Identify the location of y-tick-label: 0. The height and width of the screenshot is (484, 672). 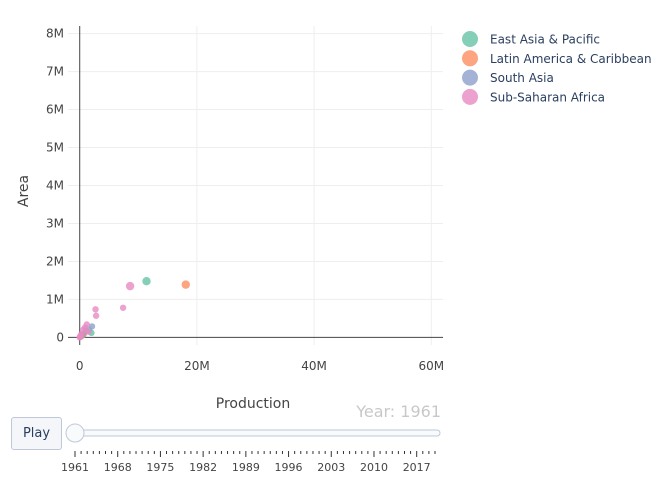
(60, 337).